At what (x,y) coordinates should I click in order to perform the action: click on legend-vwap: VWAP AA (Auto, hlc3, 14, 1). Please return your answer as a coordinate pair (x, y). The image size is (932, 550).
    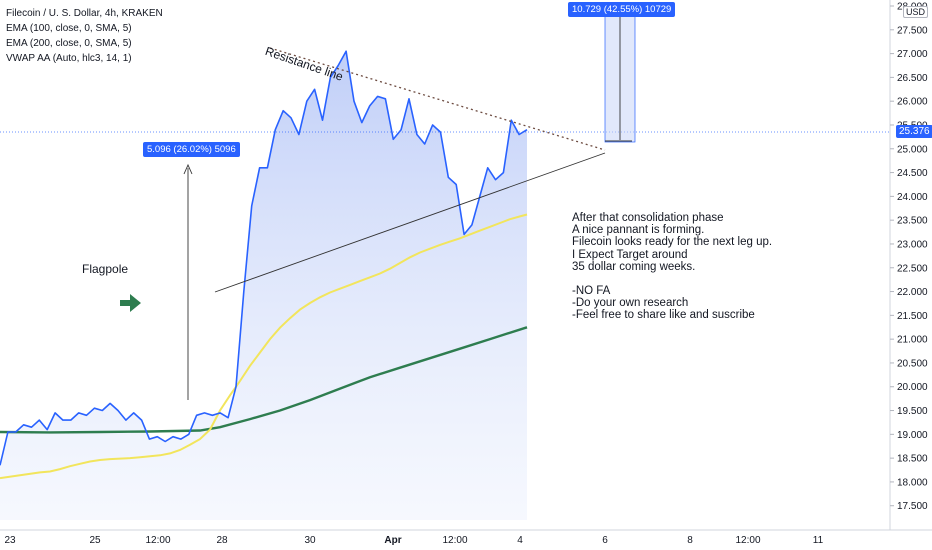
    Looking at the image, I should click on (69, 58).